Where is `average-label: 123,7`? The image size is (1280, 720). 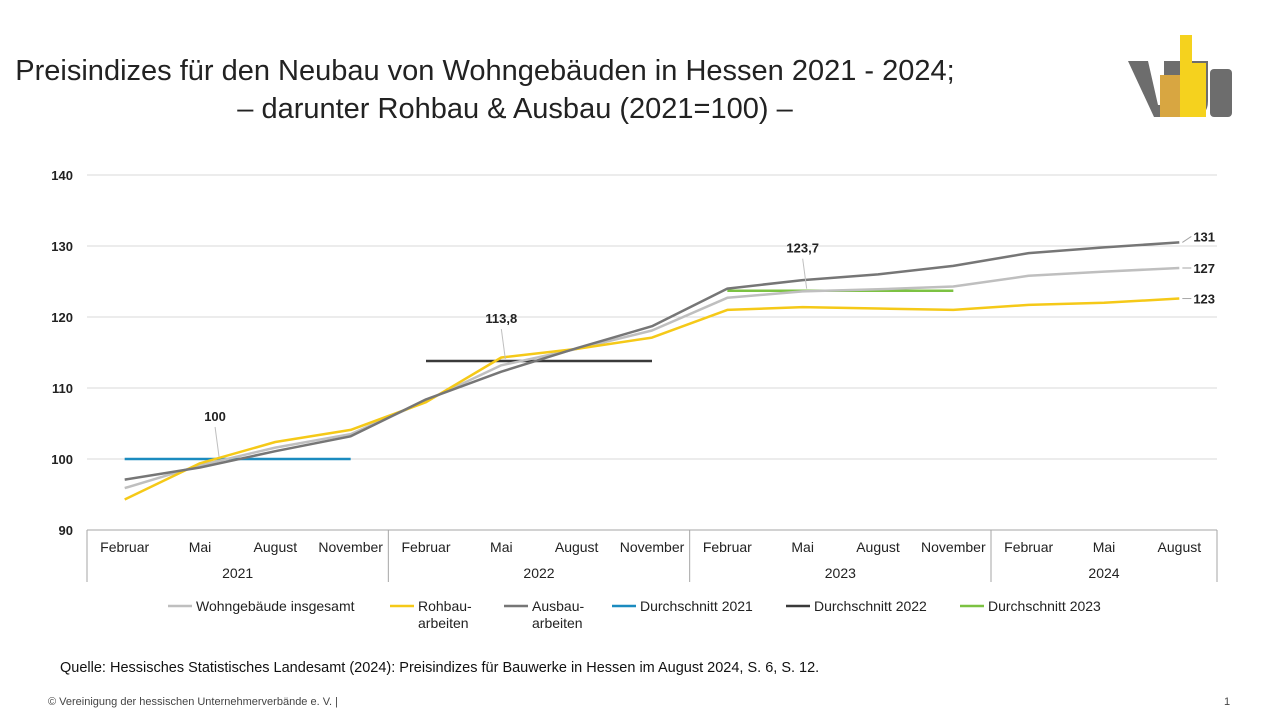
average-label: 123,7 is located at coordinates (802, 248).